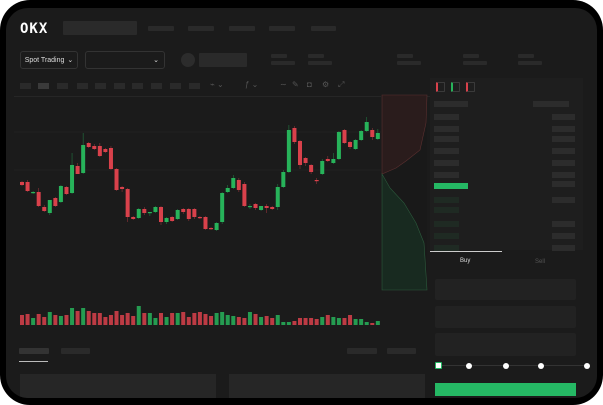 The height and width of the screenshot is (405, 603). Describe the element at coordinates (125, 60) in the screenshot. I see `pair-select-dropdown: ⌄` at that location.